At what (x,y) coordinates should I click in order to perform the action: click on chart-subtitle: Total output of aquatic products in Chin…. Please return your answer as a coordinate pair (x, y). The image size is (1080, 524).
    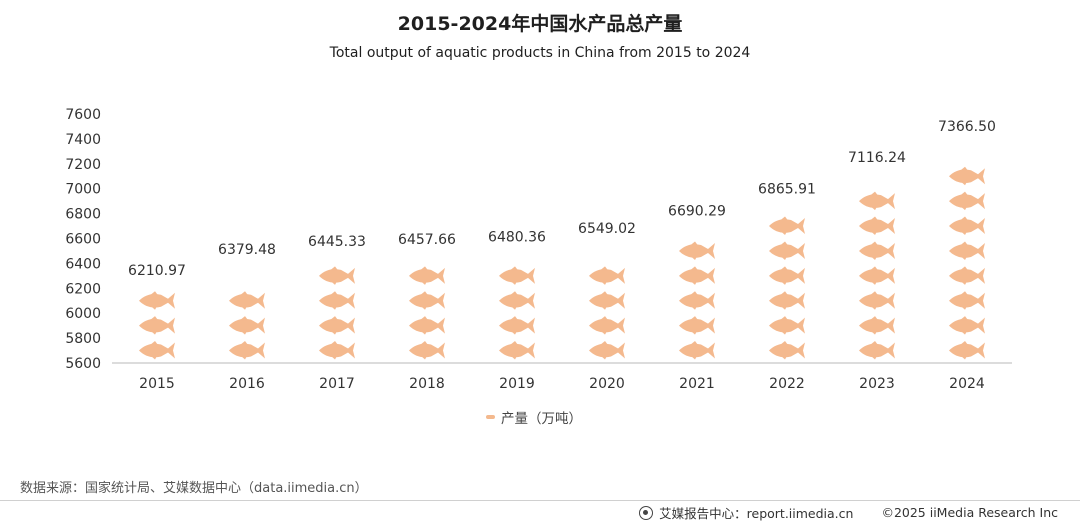
    Looking at the image, I should click on (540, 53).